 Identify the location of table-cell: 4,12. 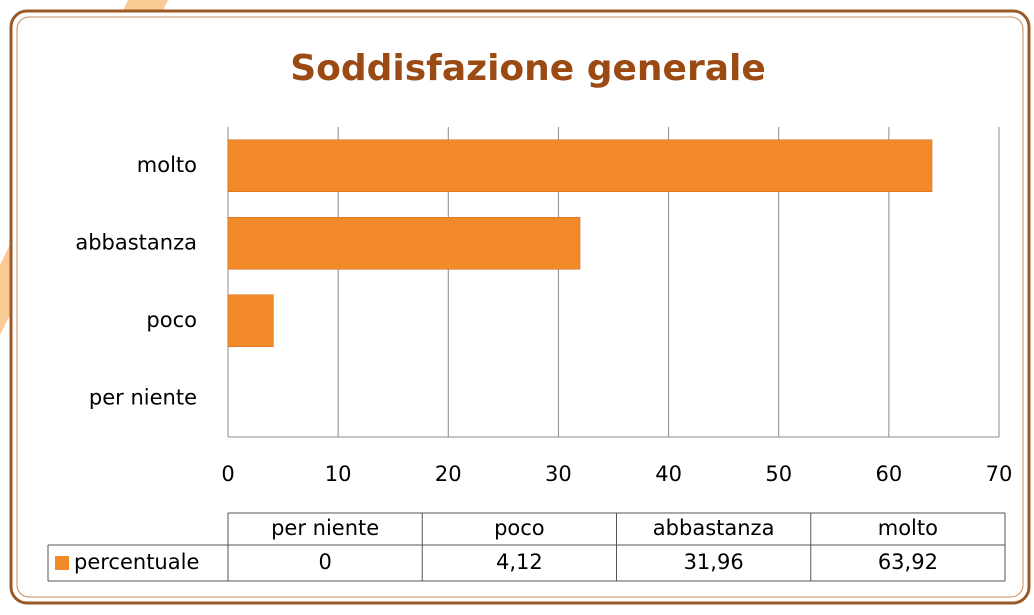
(519, 562).